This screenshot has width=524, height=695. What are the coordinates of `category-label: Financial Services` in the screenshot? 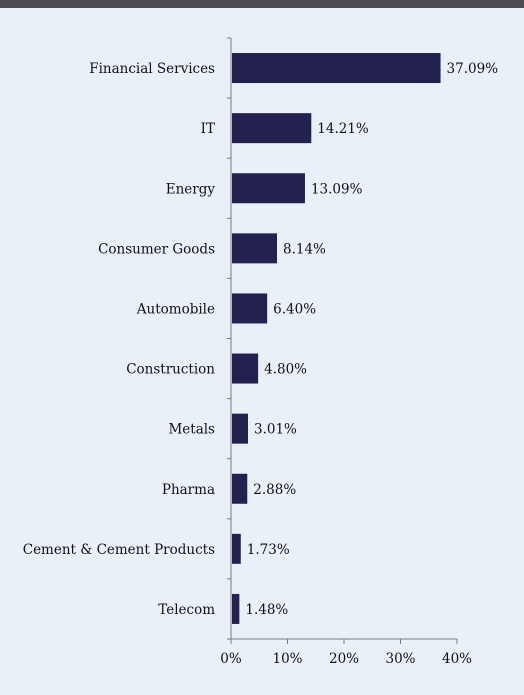 It's located at (152, 69).